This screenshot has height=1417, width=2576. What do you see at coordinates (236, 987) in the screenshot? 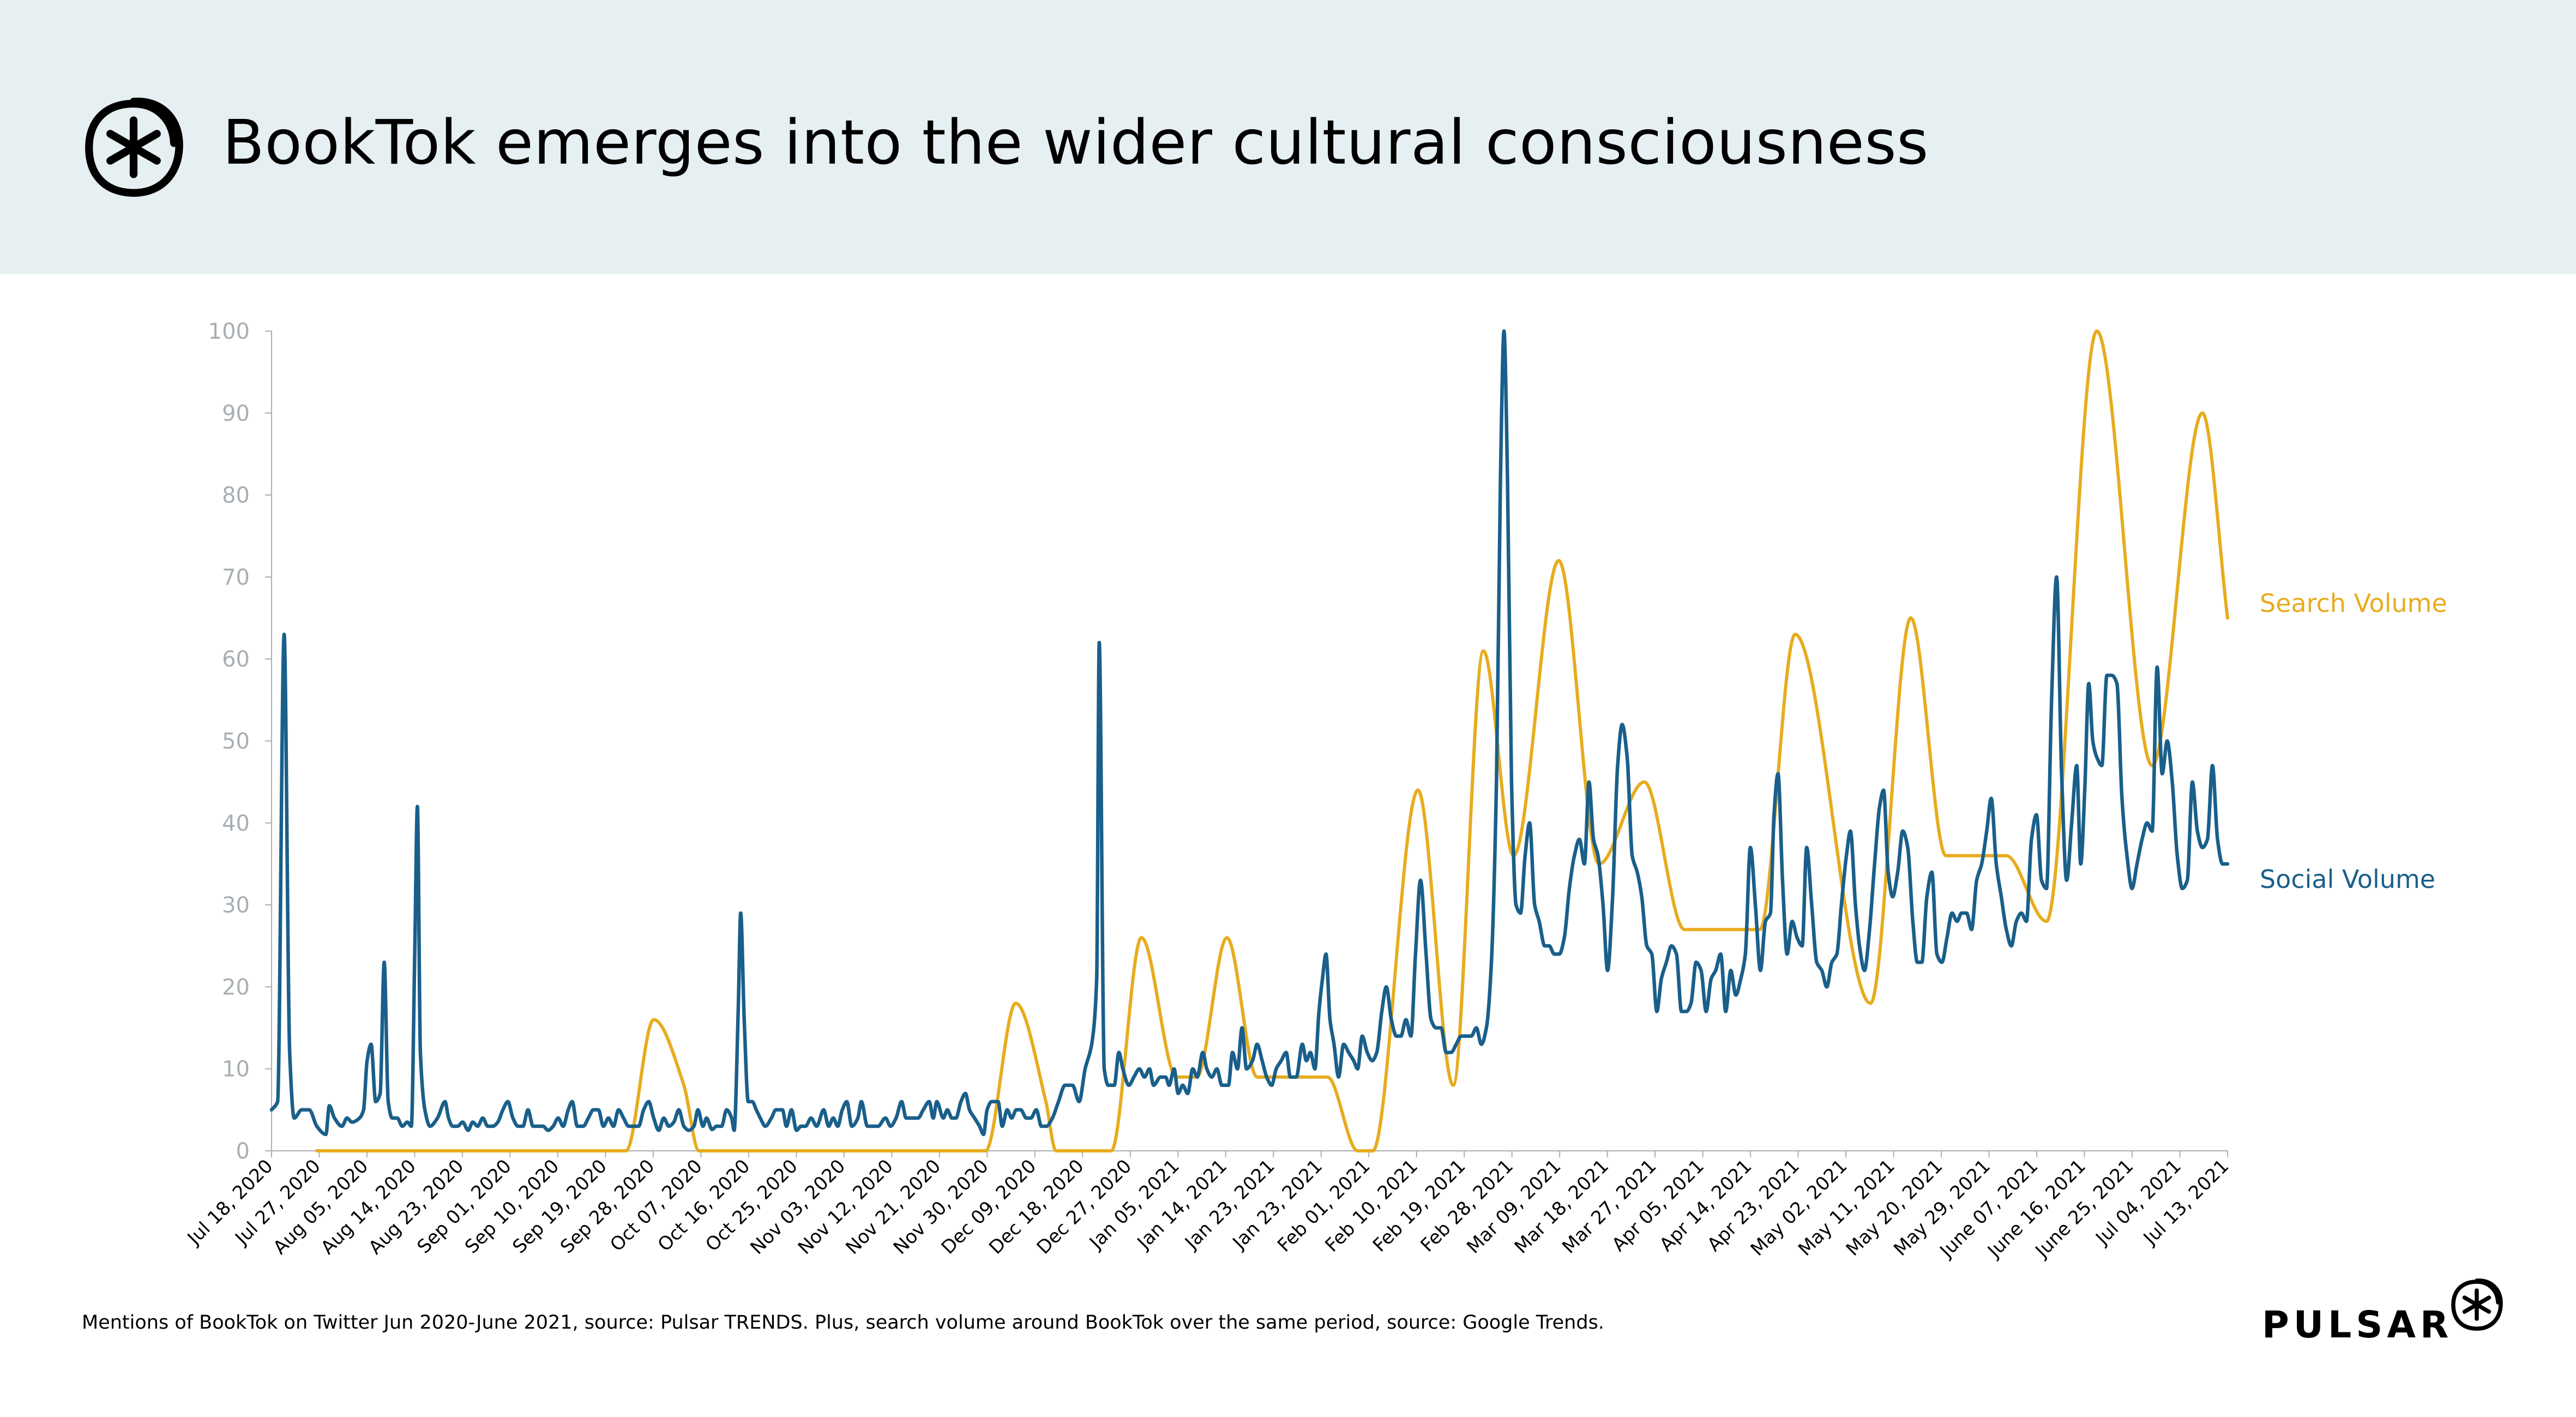
I see `y-tick-label: 20` at bounding box center [236, 987].